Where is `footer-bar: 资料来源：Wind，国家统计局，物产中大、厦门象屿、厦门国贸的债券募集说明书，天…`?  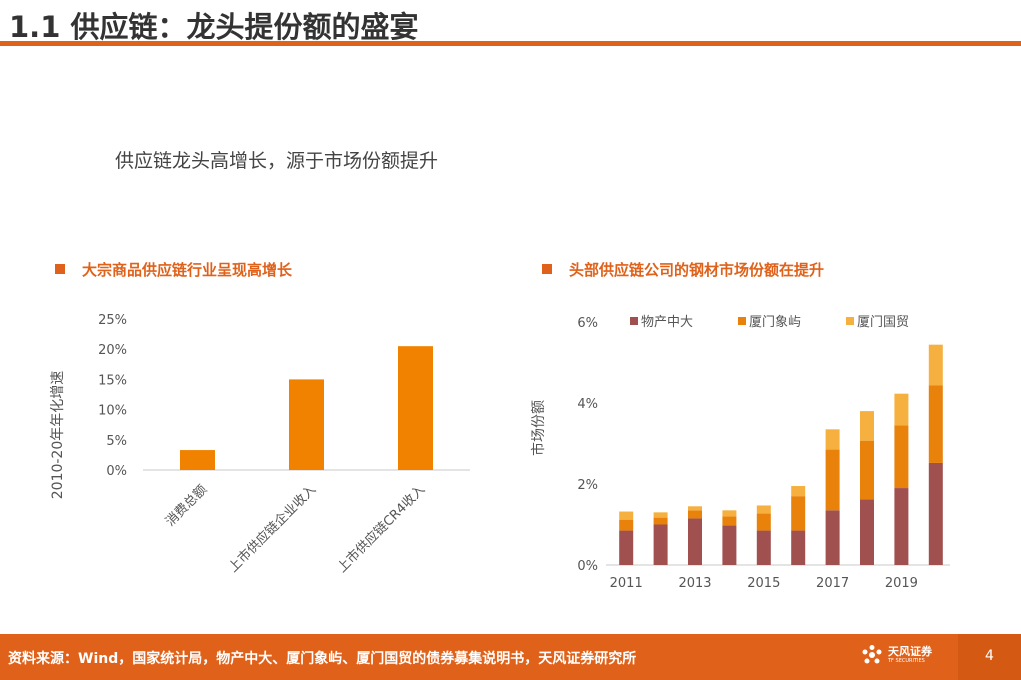 footer-bar: 资料来源：Wind，国家统计局，物产中大、厦门象屿、厦门国贸的债券募集说明书，天… is located at coordinates (510, 657).